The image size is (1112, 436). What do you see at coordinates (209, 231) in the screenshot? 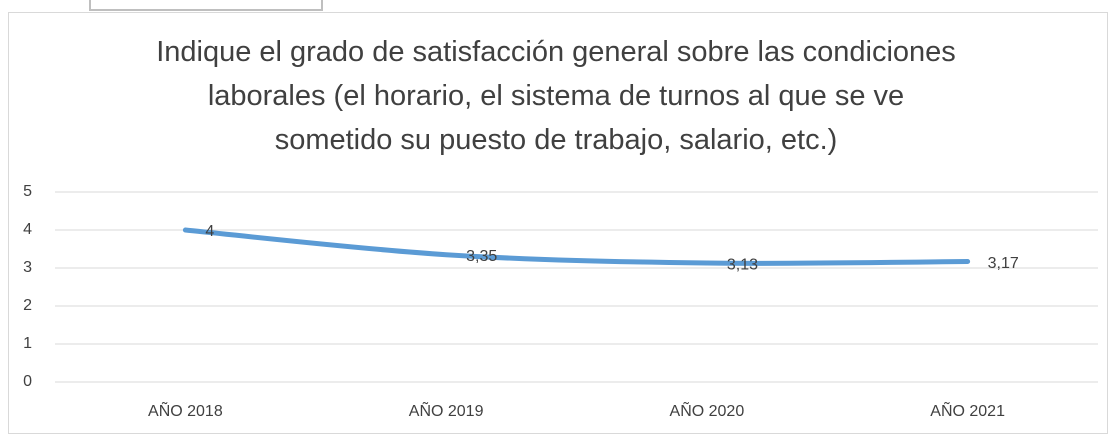
I see `data-label: 4` at bounding box center [209, 231].